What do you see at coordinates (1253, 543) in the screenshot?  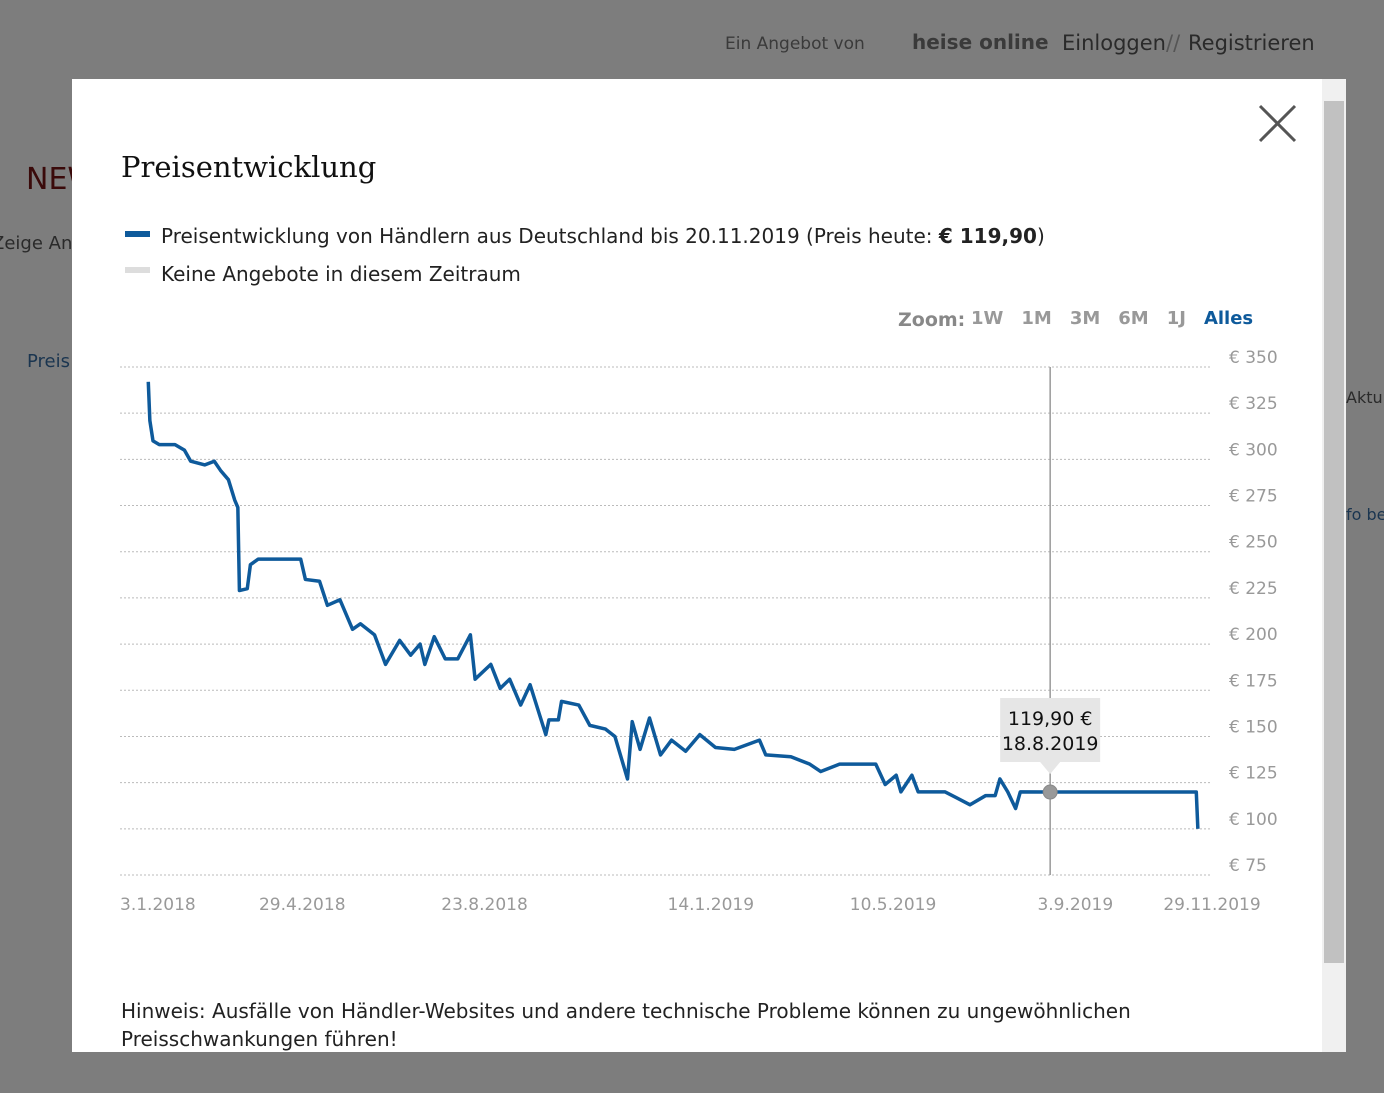 I see `y-tick-label: € 250` at bounding box center [1253, 543].